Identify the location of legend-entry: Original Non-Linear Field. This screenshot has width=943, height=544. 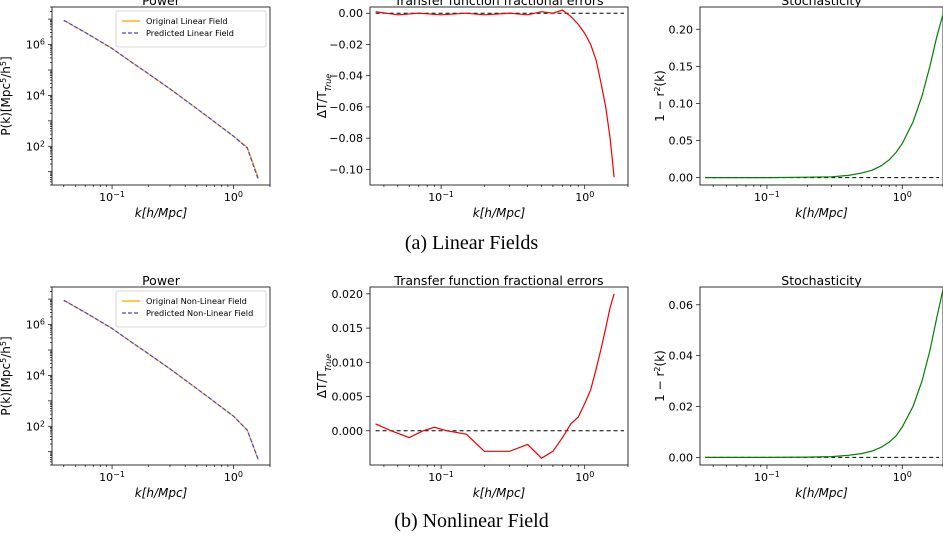
(196, 301).